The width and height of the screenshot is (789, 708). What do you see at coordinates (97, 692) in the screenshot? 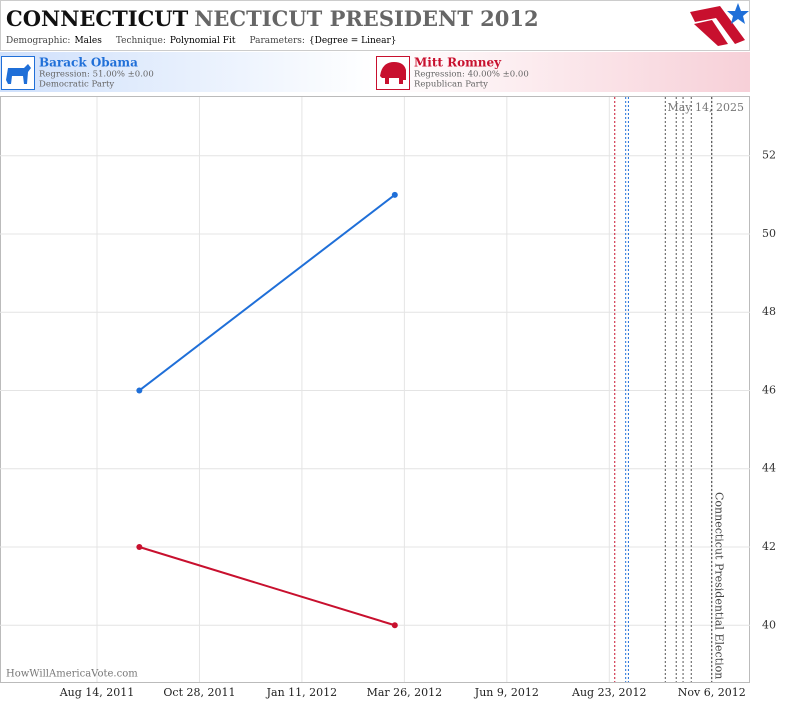
I see `x-tick-label: Aug 14, 2011` at bounding box center [97, 692].